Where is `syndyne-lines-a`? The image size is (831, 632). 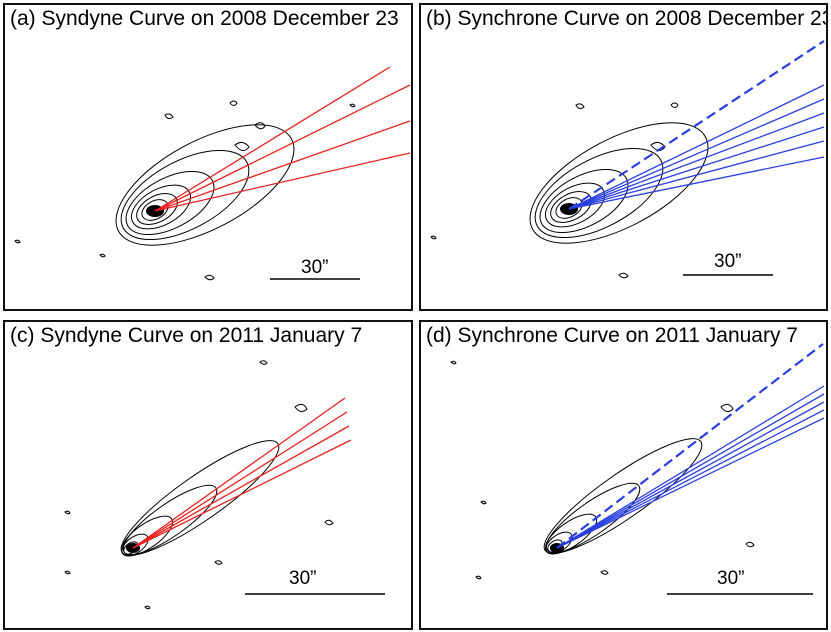 syndyne-lines-a is located at coordinates (282, 139).